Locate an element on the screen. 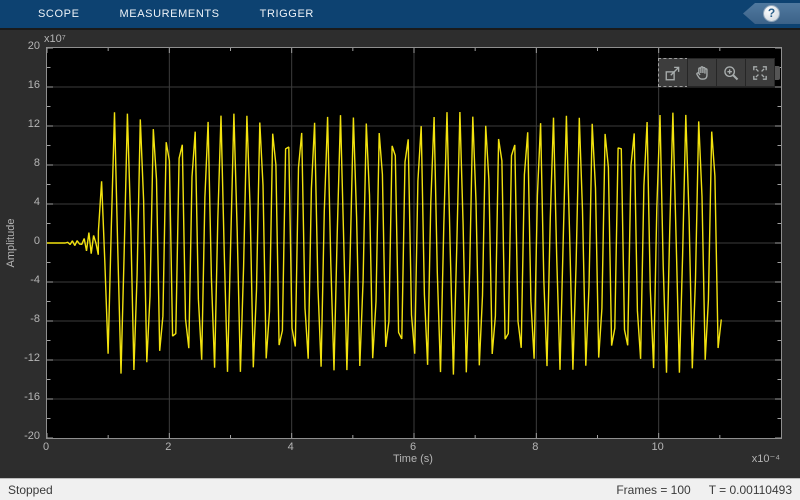  pan-hand-icon is located at coordinates (702, 73).